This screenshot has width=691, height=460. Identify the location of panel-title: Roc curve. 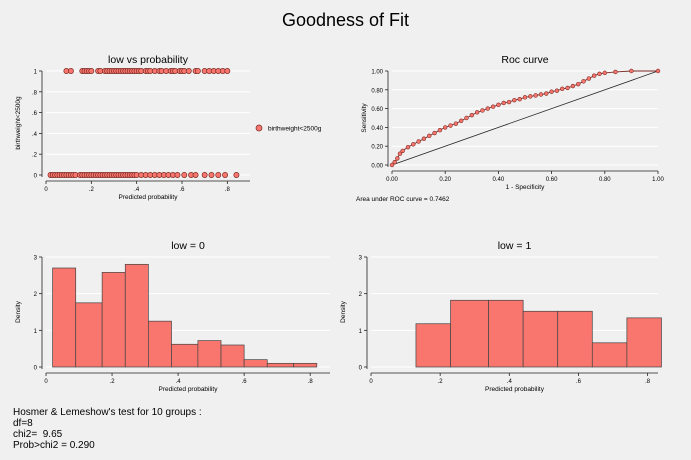
(524, 60).